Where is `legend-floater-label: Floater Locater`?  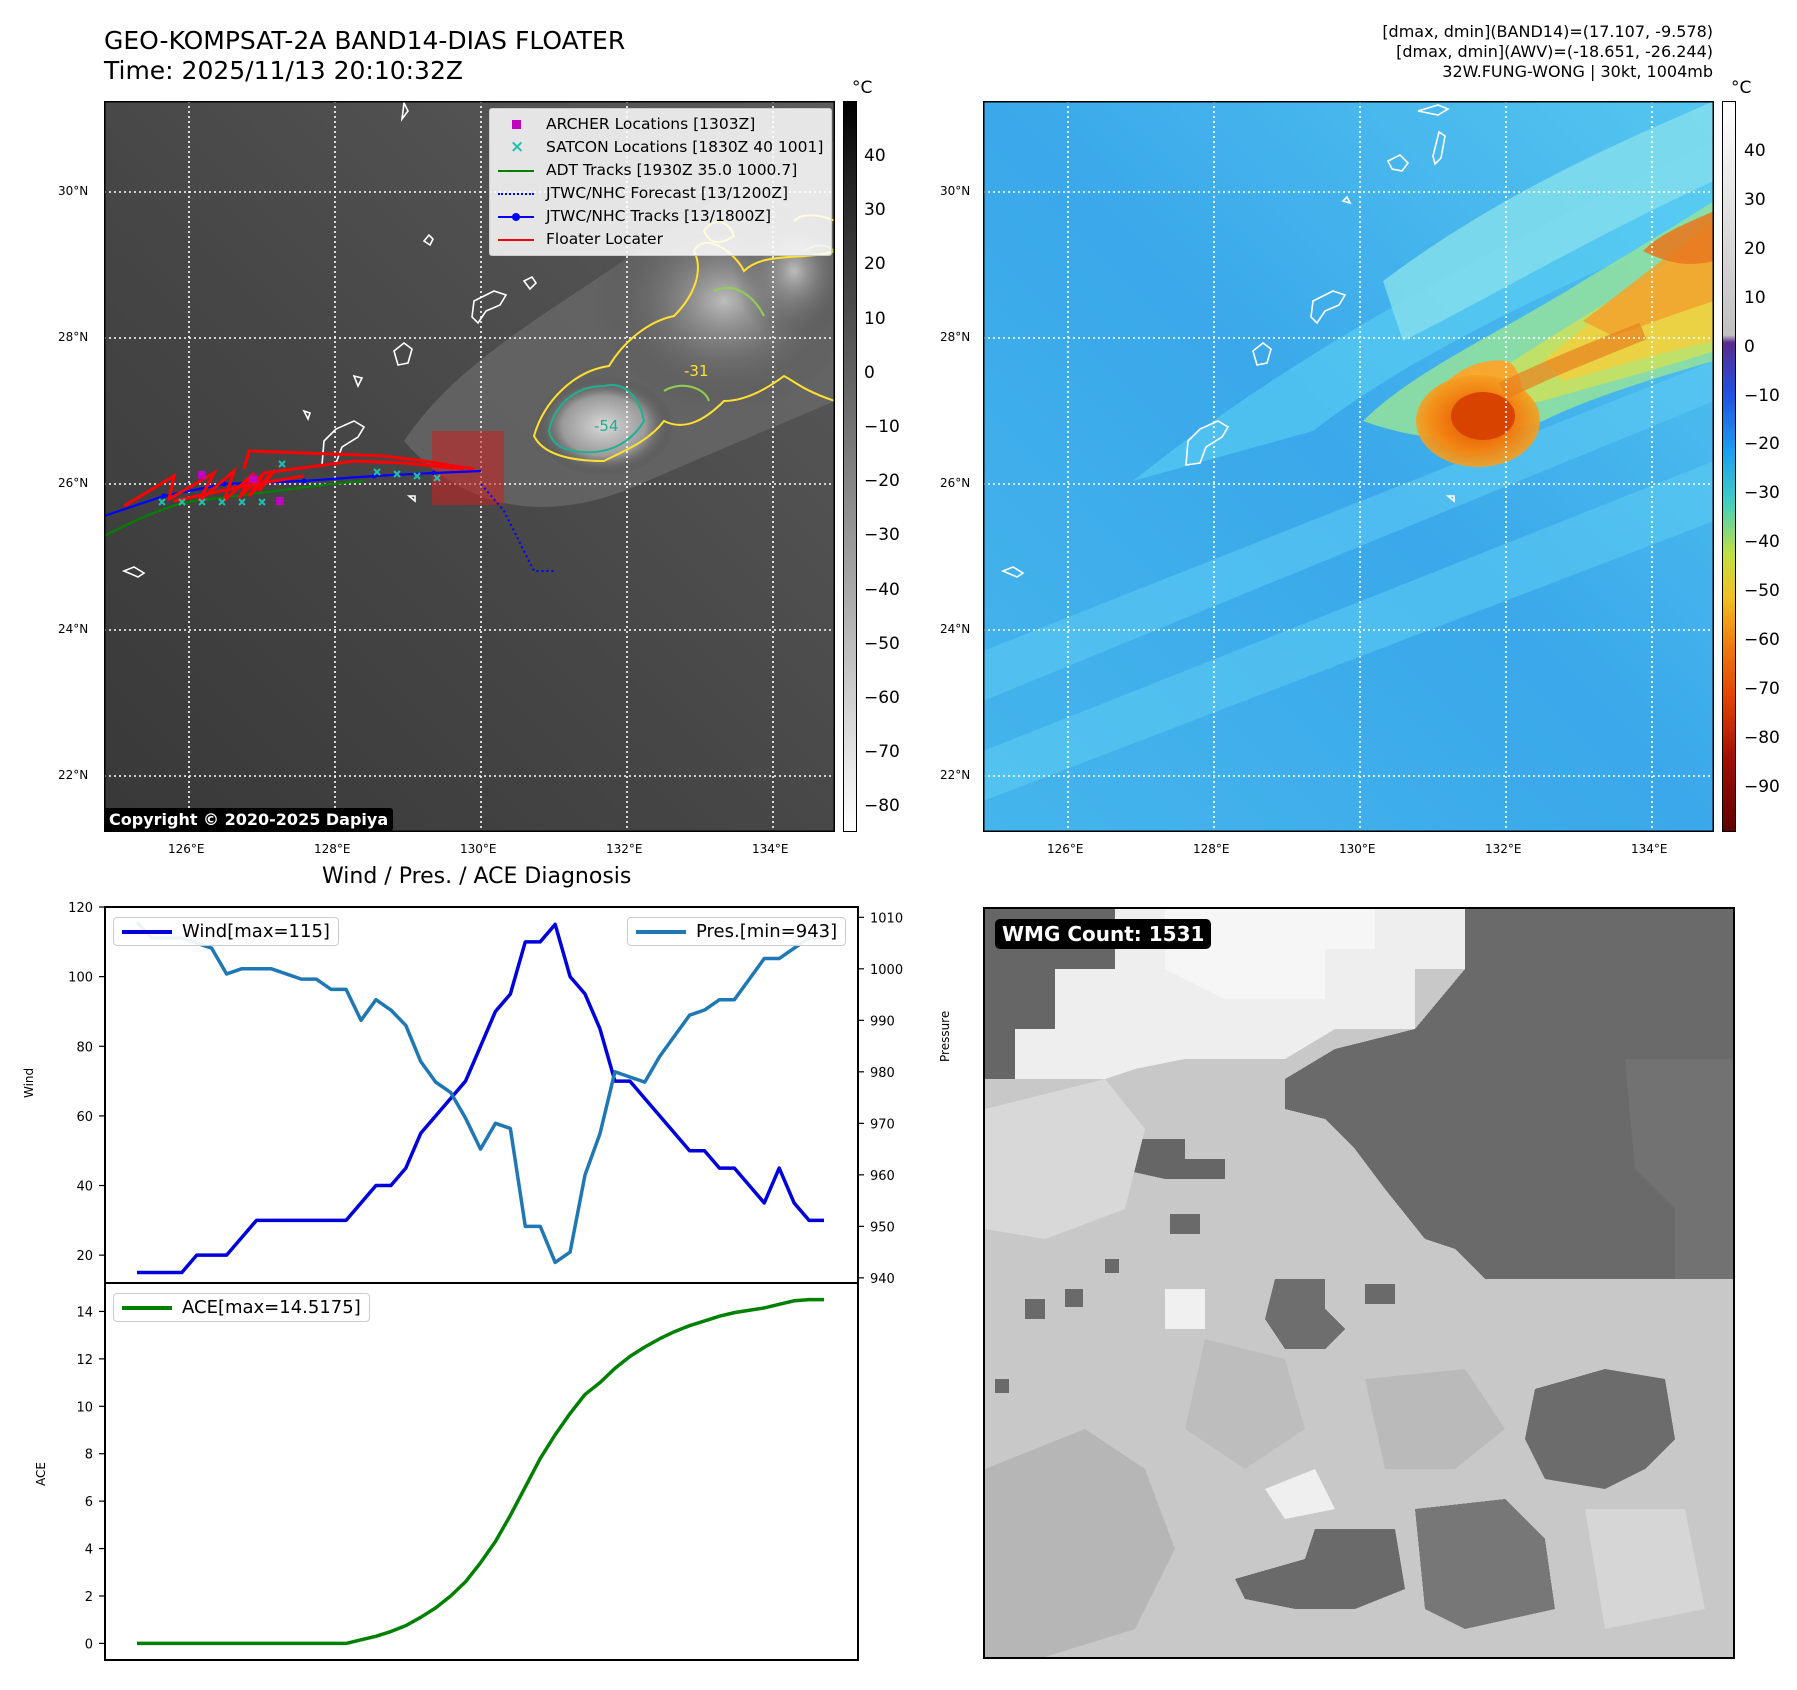 legend-floater-label: Floater Locater is located at coordinates (604, 239).